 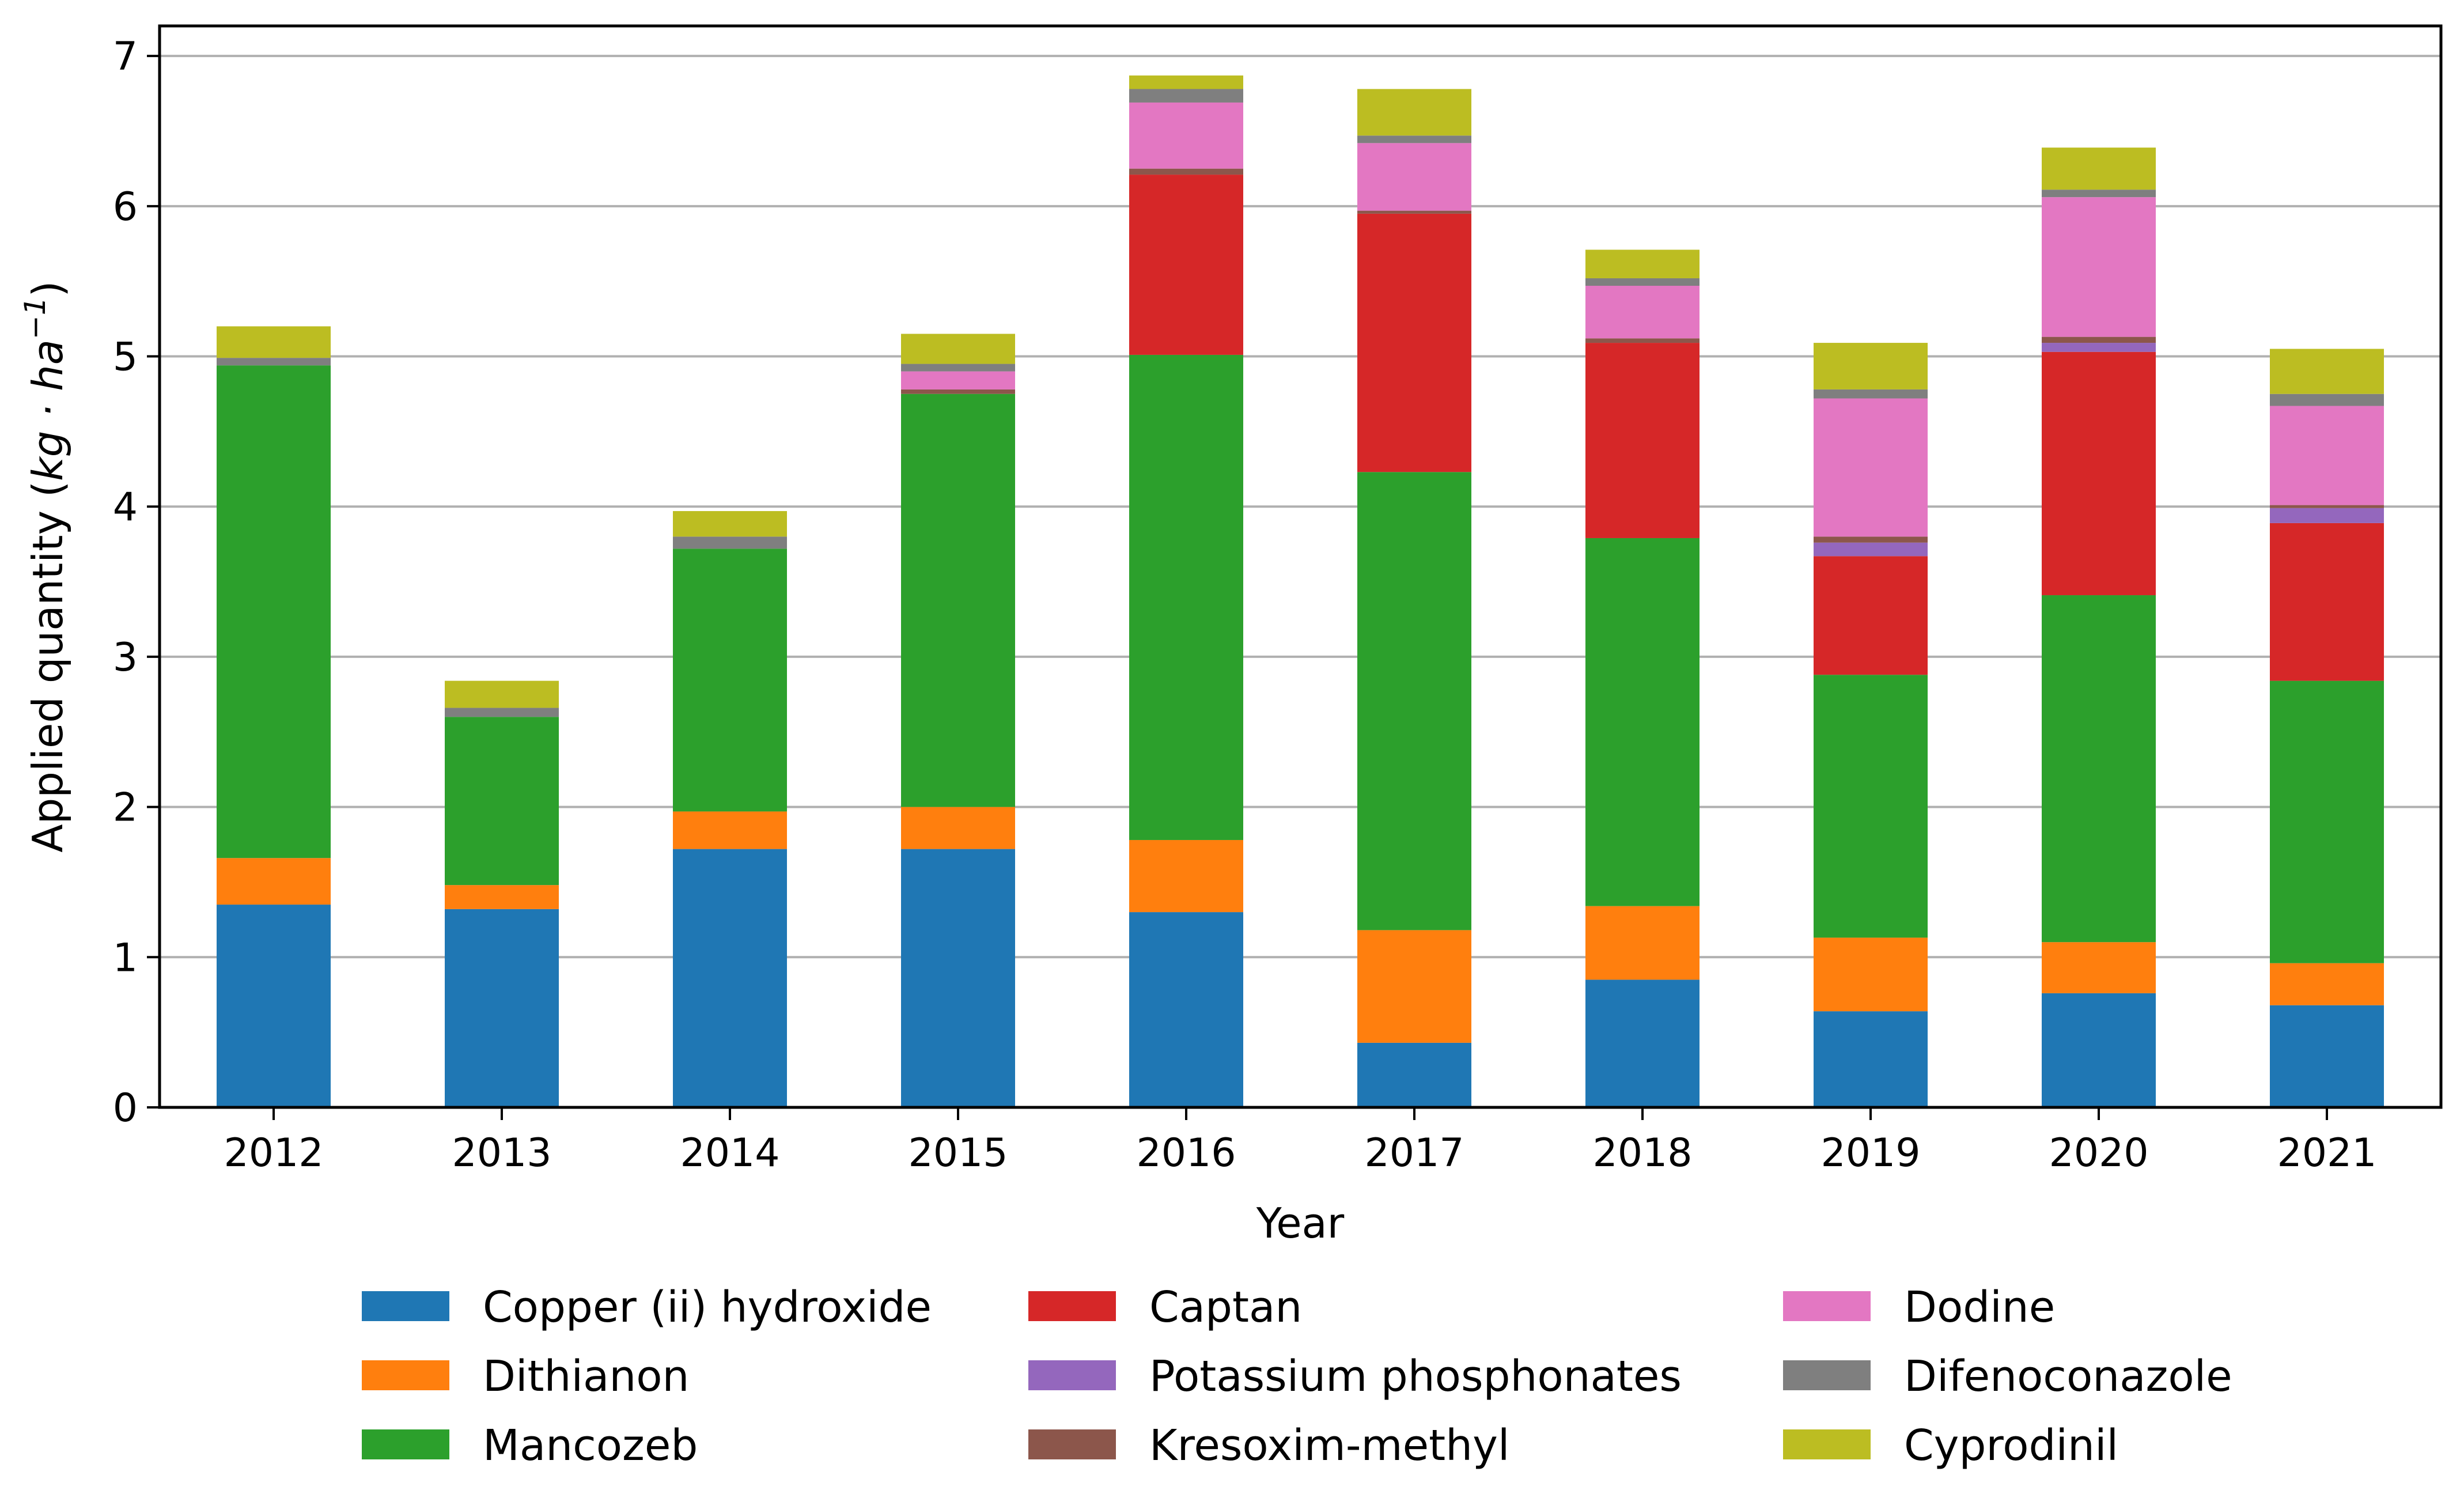 What do you see at coordinates (126, 507) in the screenshot?
I see `y-tick-label: 4` at bounding box center [126, 507].